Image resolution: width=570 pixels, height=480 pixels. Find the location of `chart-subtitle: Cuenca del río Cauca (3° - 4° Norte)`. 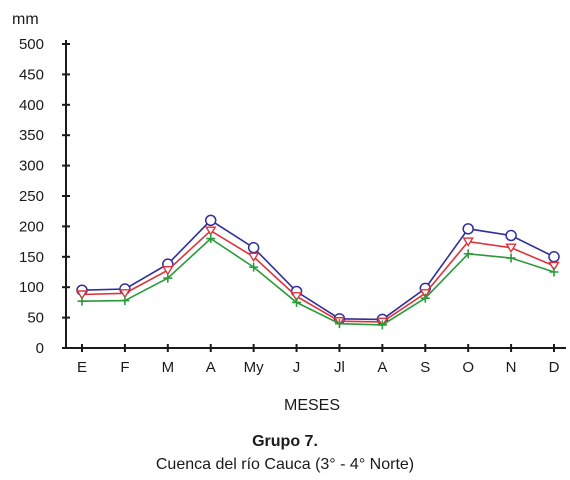

chart-subtitle: Cuenca del río Cauca (3° - 4° Norte) is located at coordinates (285, 464).